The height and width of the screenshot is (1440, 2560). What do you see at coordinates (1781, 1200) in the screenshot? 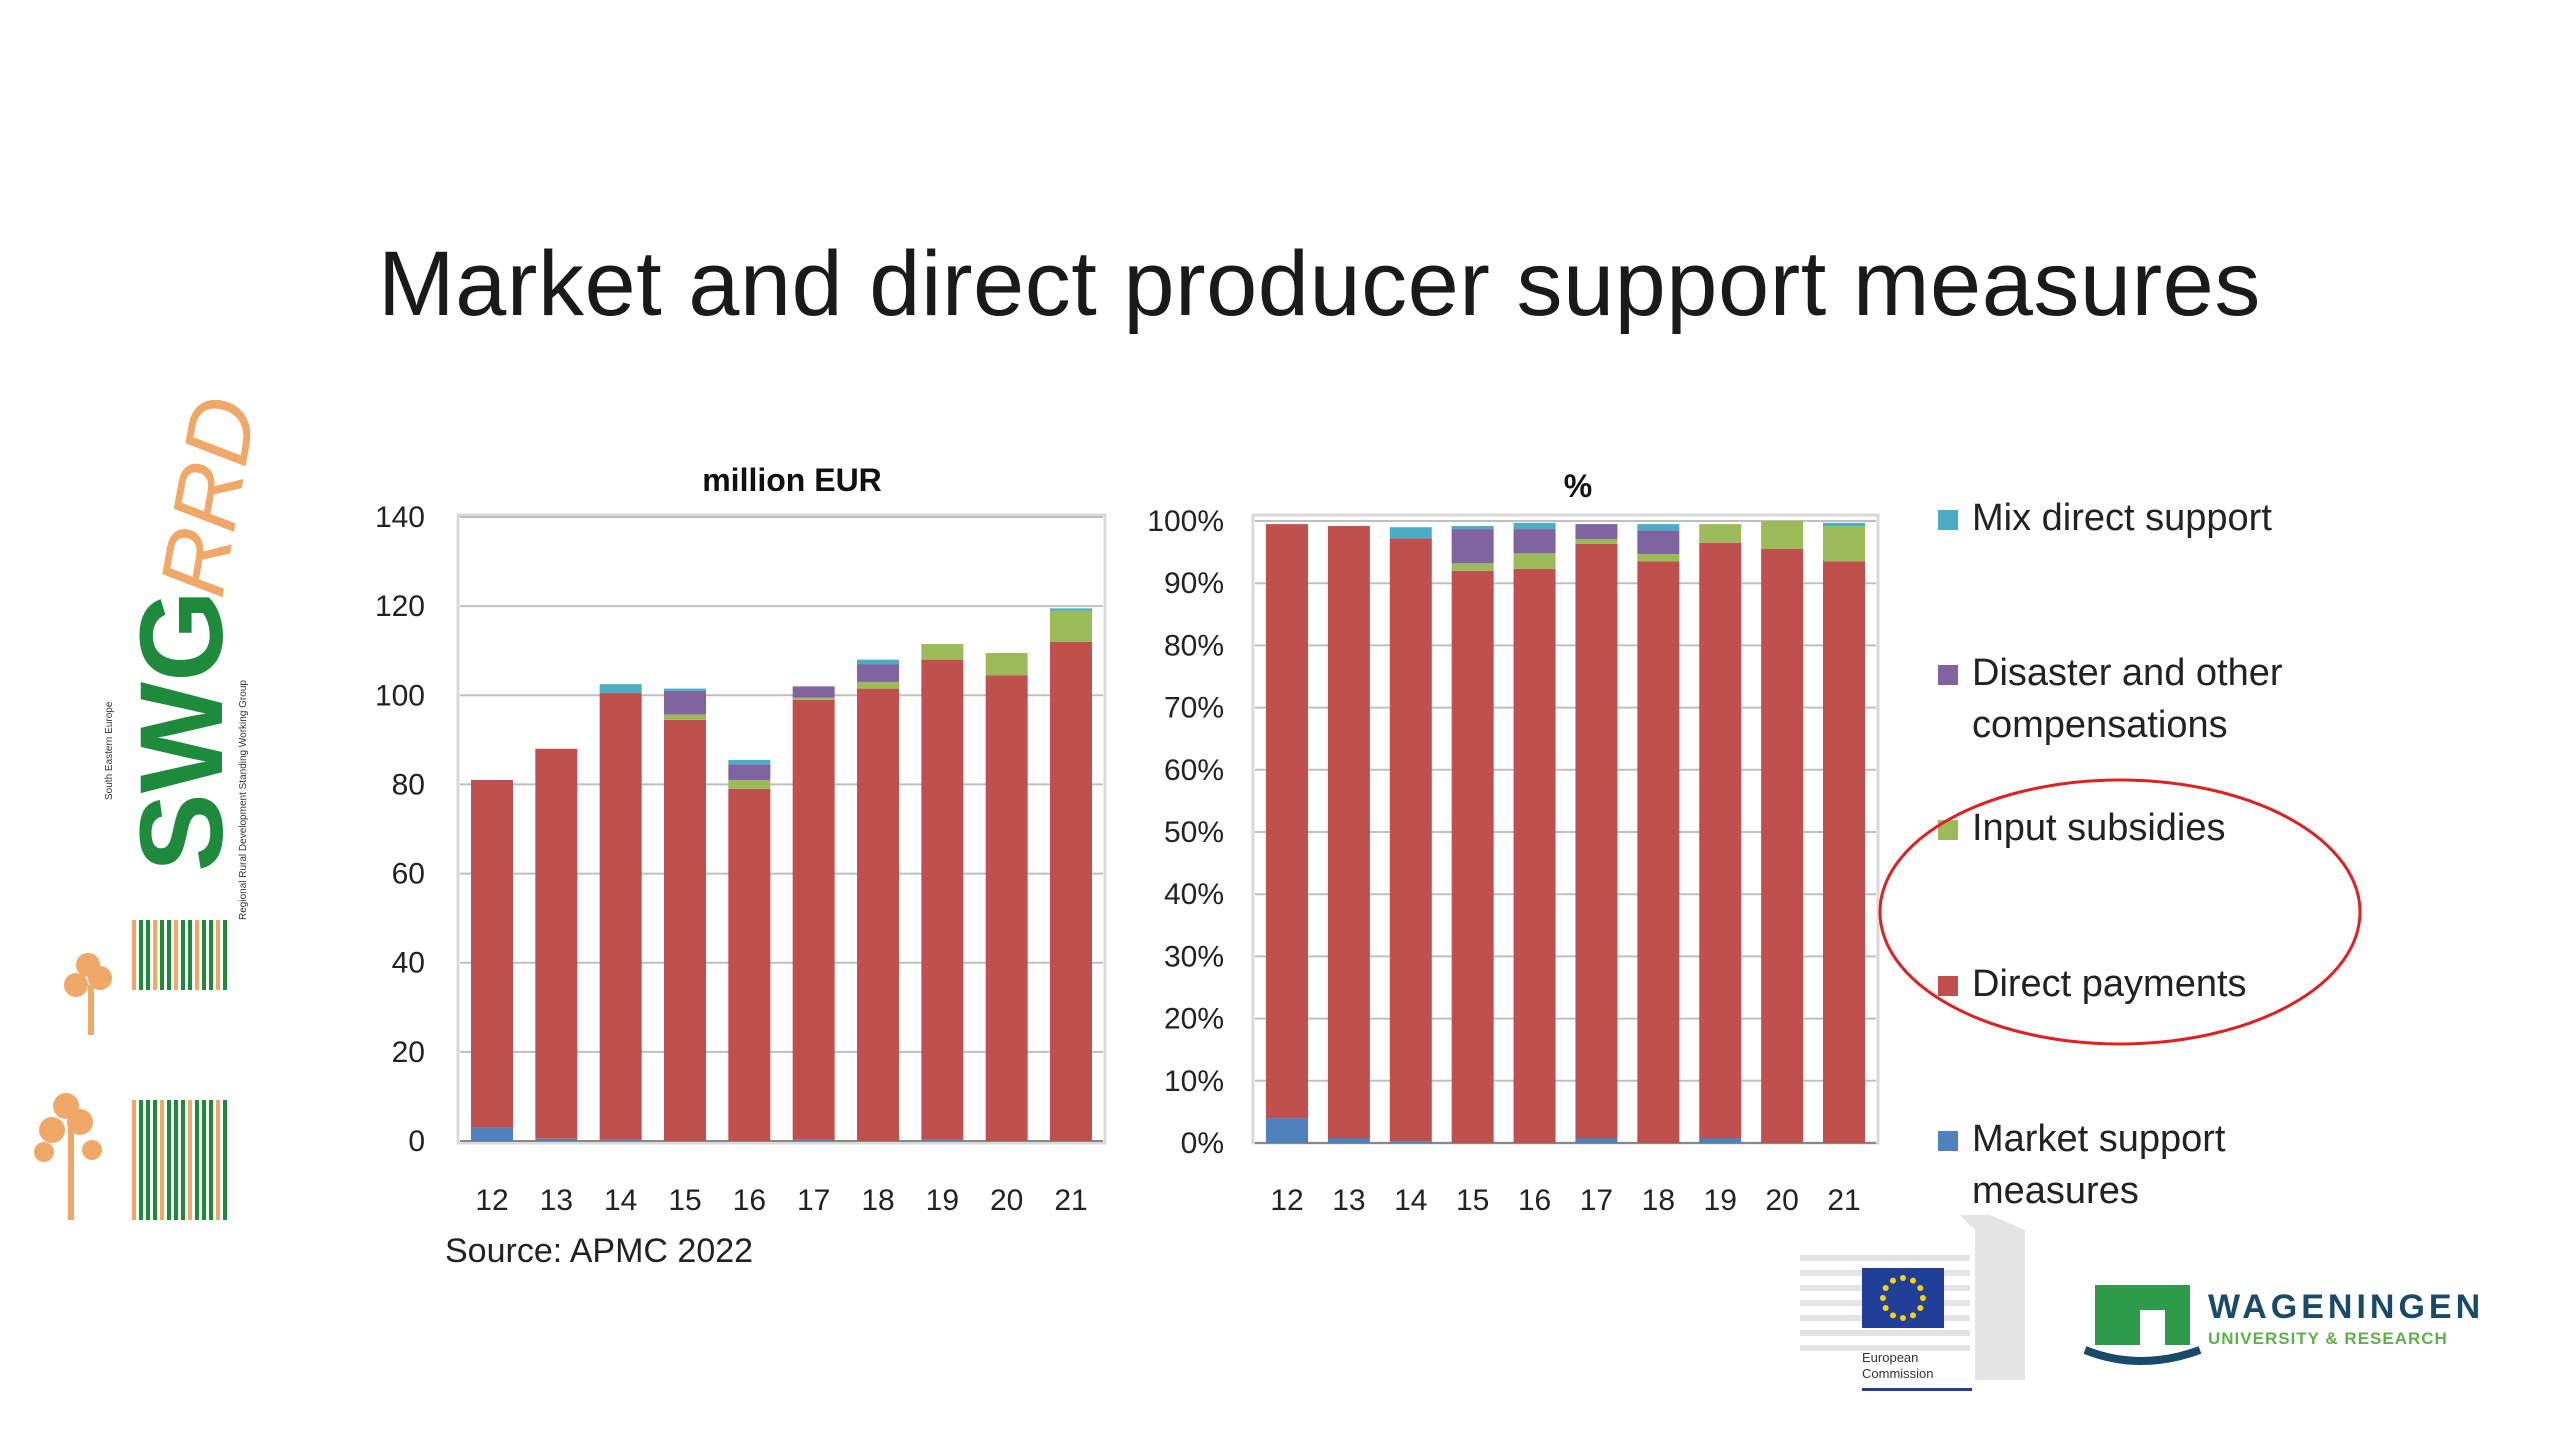
I see `x-tick-label: 20` at bounding box center [1781, 1200].